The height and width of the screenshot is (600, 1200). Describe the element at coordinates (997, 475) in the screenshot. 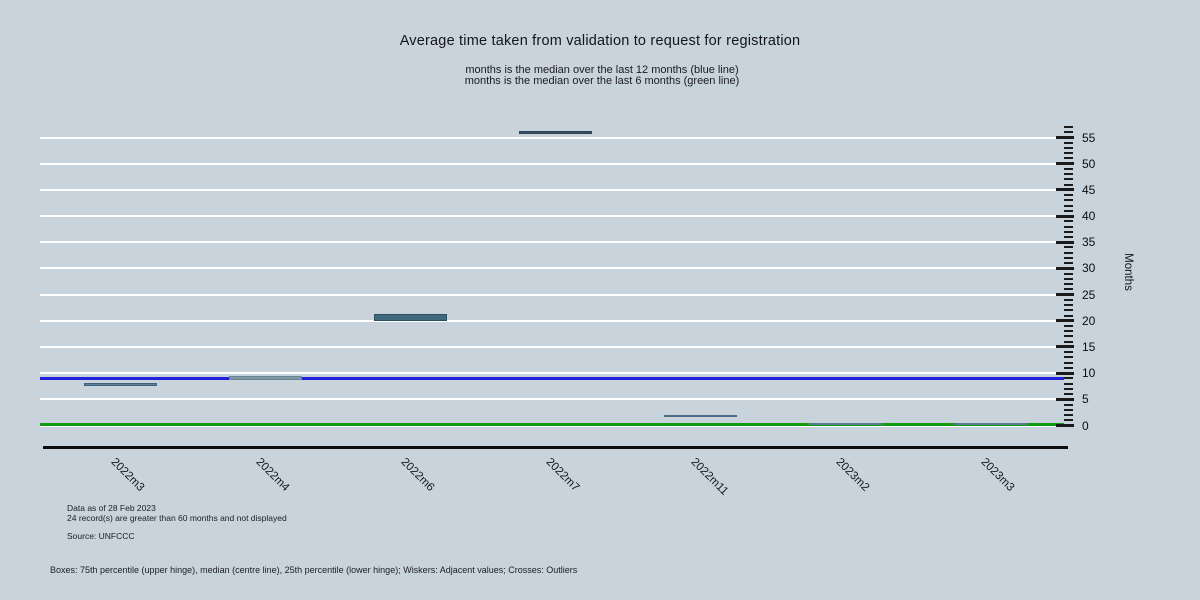

I see `x-tick-label-2023m3: 2023m3` at that location.